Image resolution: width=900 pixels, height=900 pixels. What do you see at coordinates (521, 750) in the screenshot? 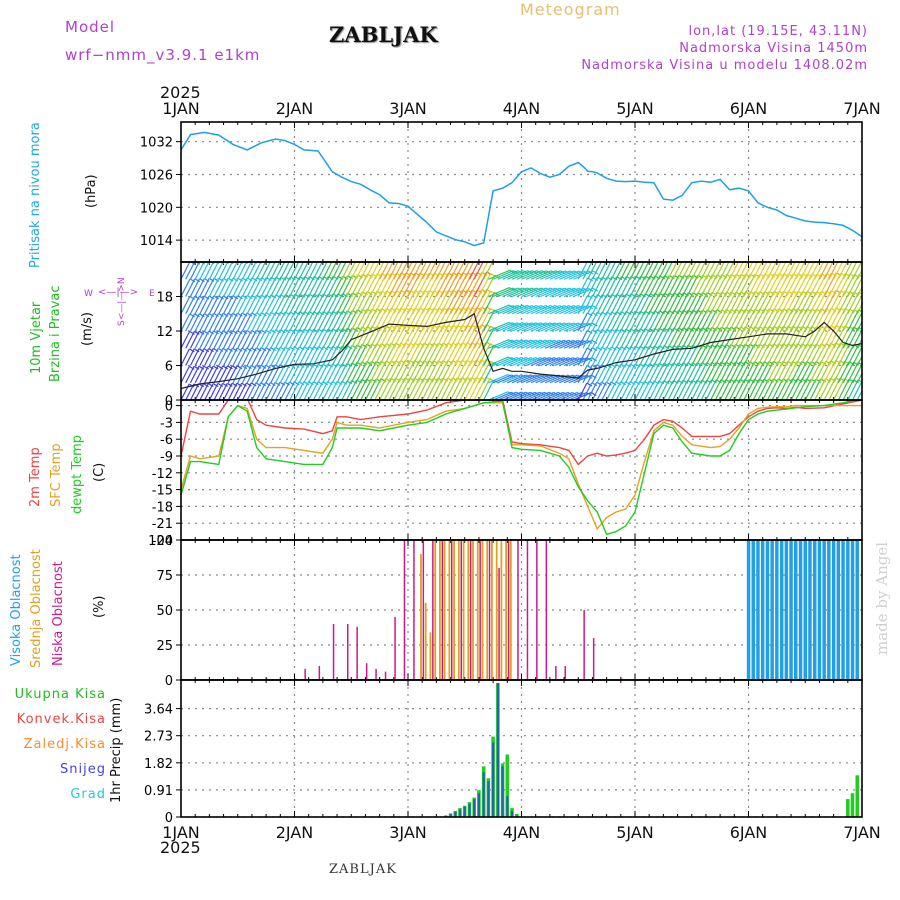
I see `precip-series` at bounding box center [521, 750].